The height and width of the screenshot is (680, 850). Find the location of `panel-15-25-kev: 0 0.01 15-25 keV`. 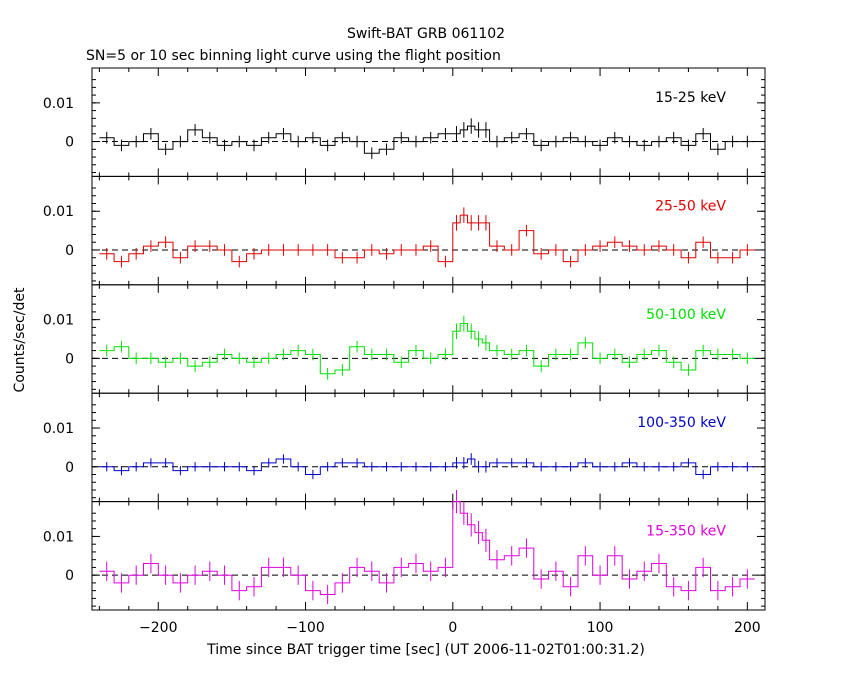

panel-15-25-kev: 0 0.01 15-25 keV is located at coordinates (404, 122).